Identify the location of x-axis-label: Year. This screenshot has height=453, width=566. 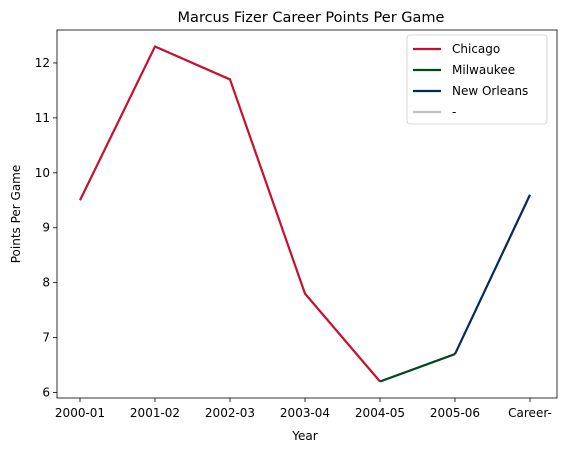
(304, 436).